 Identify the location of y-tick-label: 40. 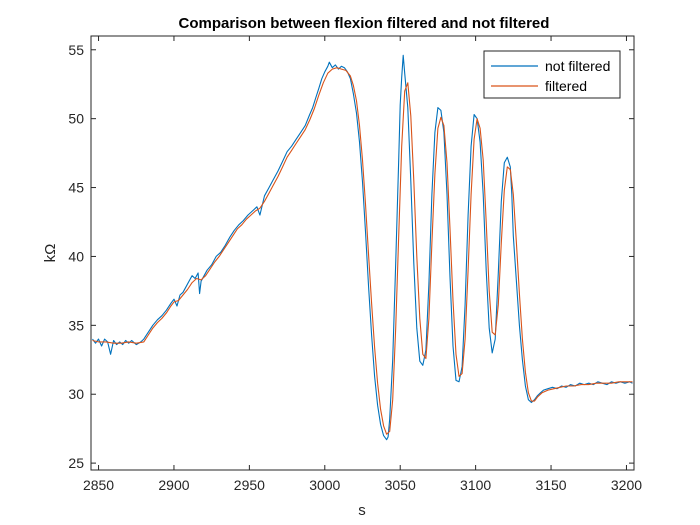
(76, 256).